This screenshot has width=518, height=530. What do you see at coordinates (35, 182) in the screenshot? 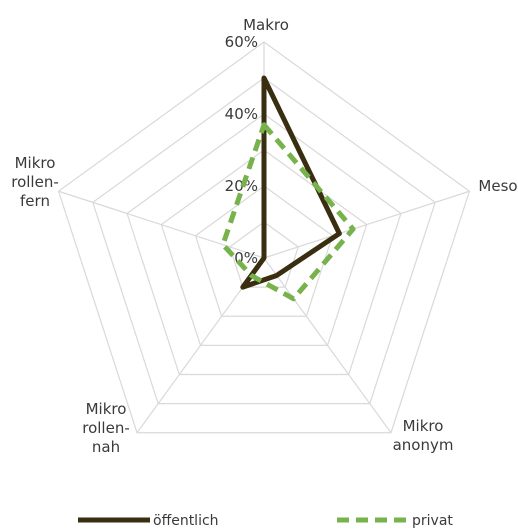
I see `axis-label: Mikro rollen-fern` at bounding box center [35, 182].